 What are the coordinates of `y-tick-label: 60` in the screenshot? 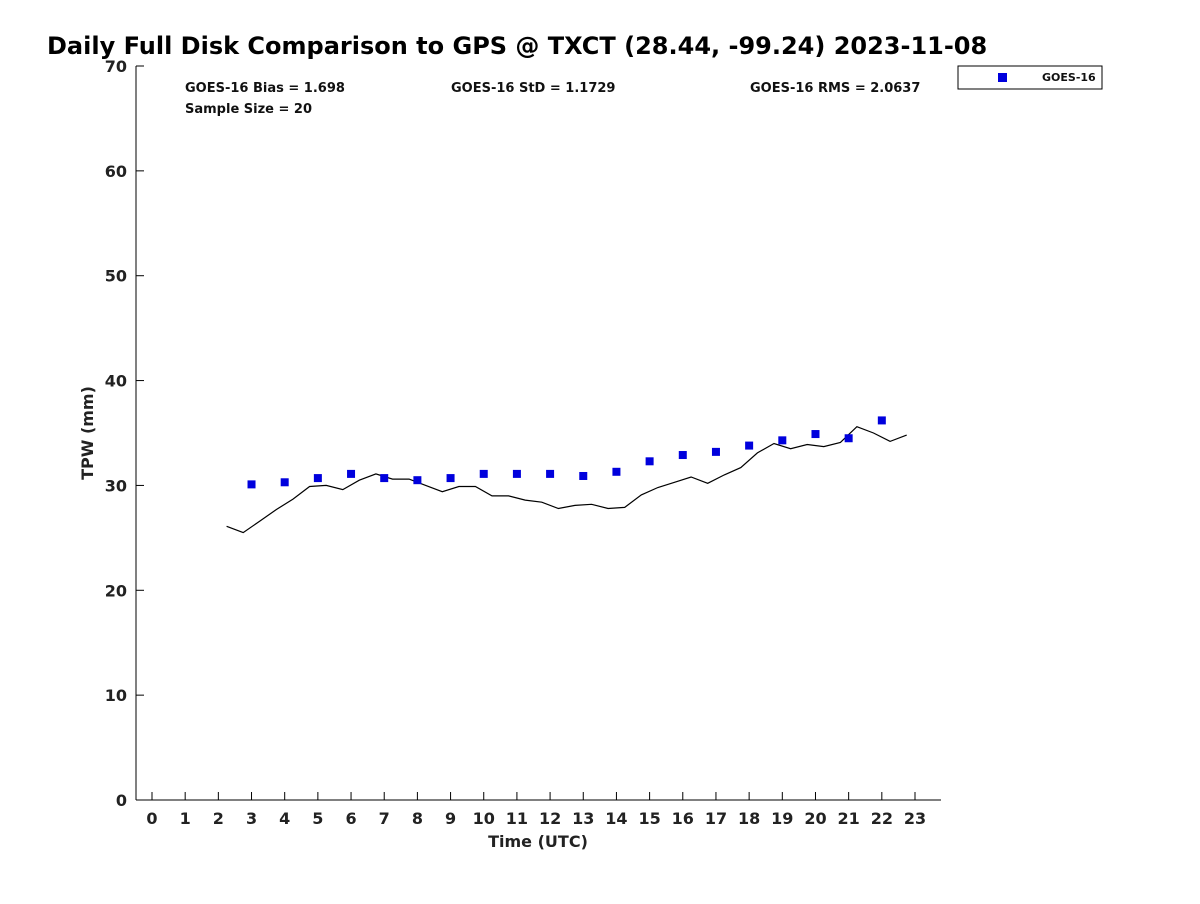 It's located at (116, 171).